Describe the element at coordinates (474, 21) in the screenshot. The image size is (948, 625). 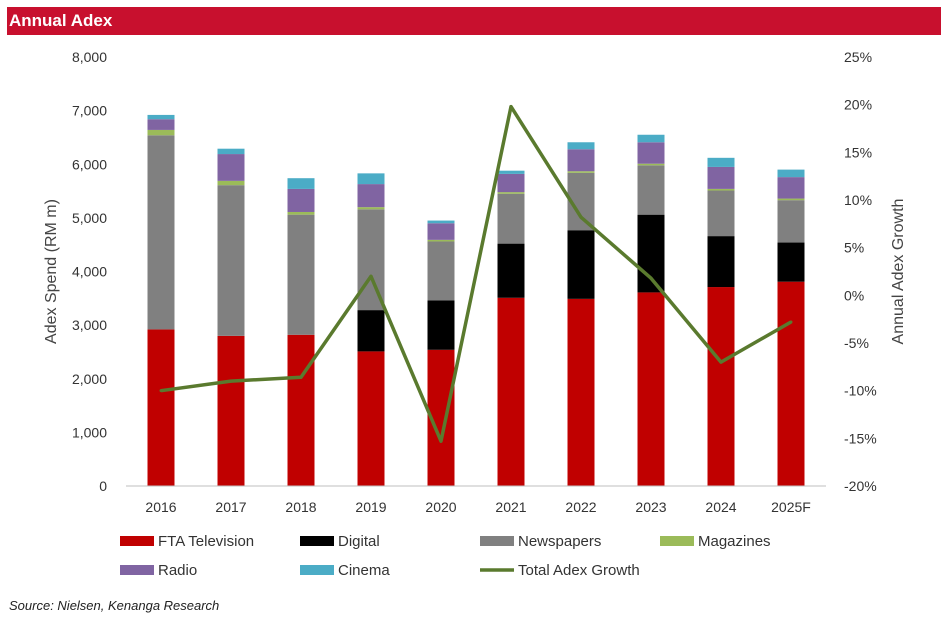
I see `chart-title: Annual Adex` at that location.